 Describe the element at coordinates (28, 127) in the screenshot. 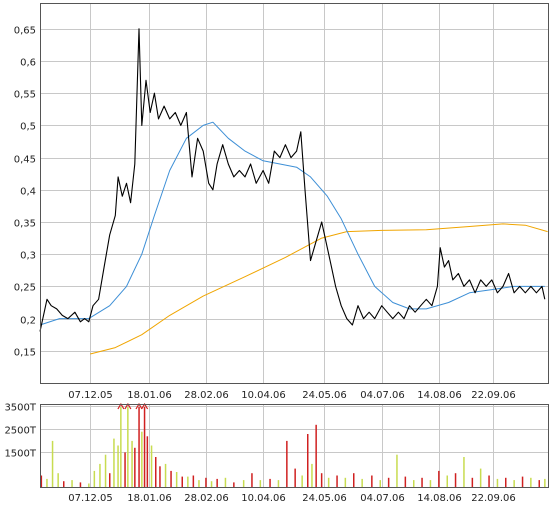

I see `price-y-tick-label: 0,5` at that location.